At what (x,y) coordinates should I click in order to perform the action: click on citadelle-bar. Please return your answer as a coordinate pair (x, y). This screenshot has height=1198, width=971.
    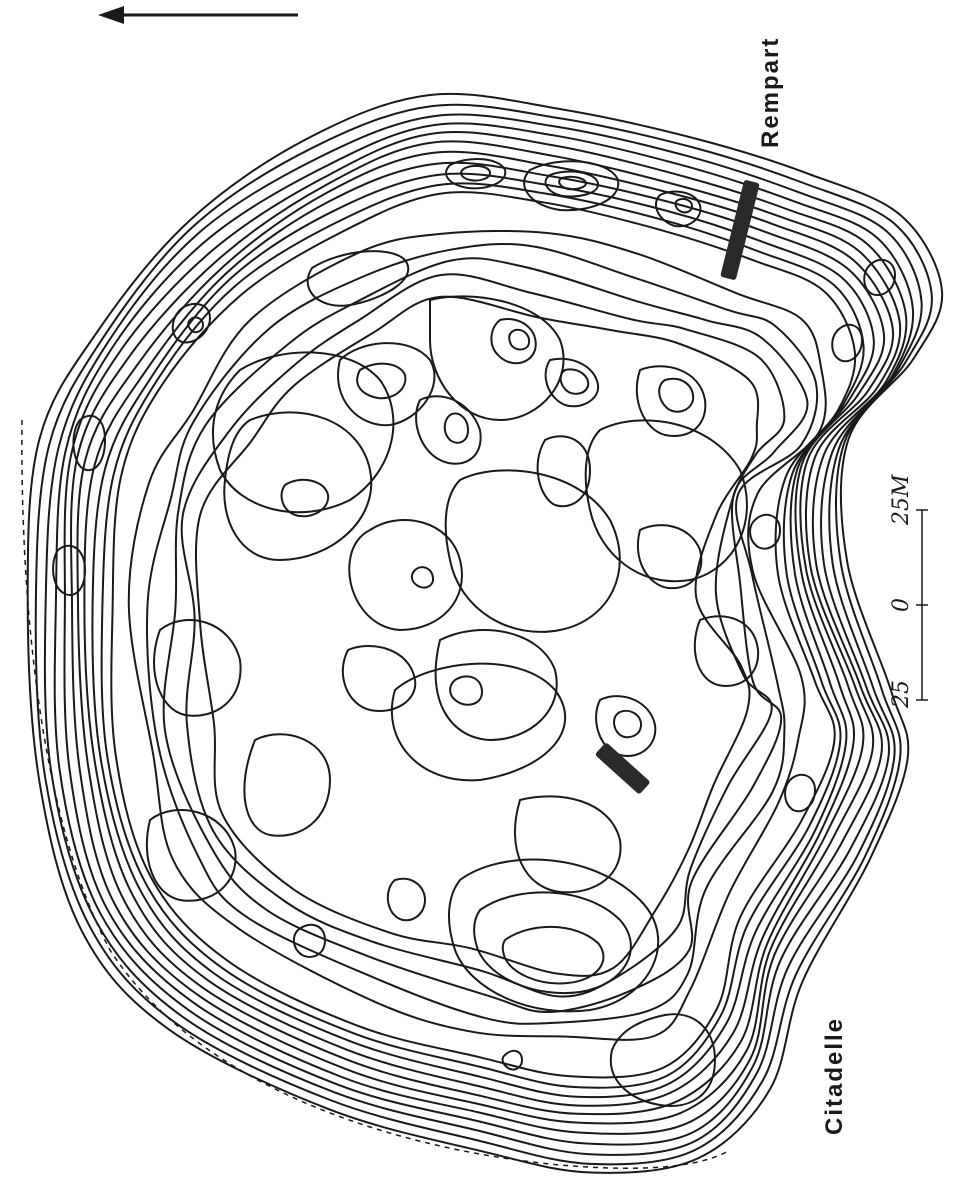
    Looking at the image, I should click on (622, 768).